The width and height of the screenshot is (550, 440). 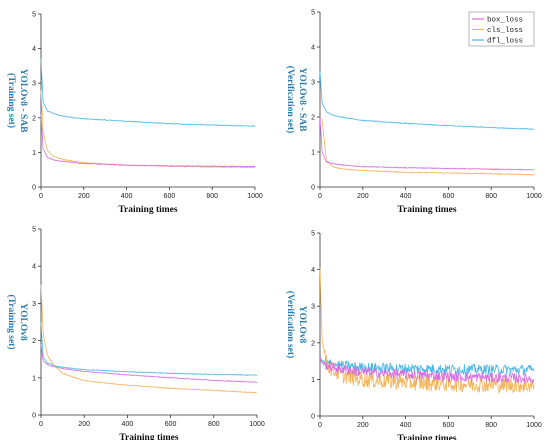 I want to click on legend-label-box-loss: box_loss, so click(x=505, y=21).